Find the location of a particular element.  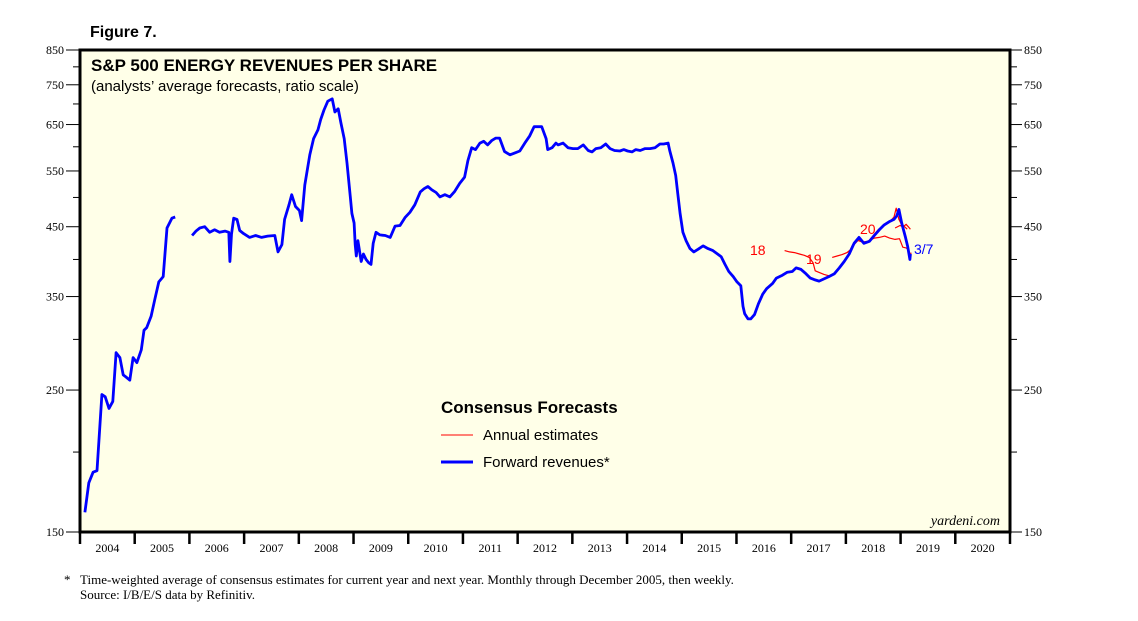

y-tick-label-right: 250 is located at coordinates (1033, 390).